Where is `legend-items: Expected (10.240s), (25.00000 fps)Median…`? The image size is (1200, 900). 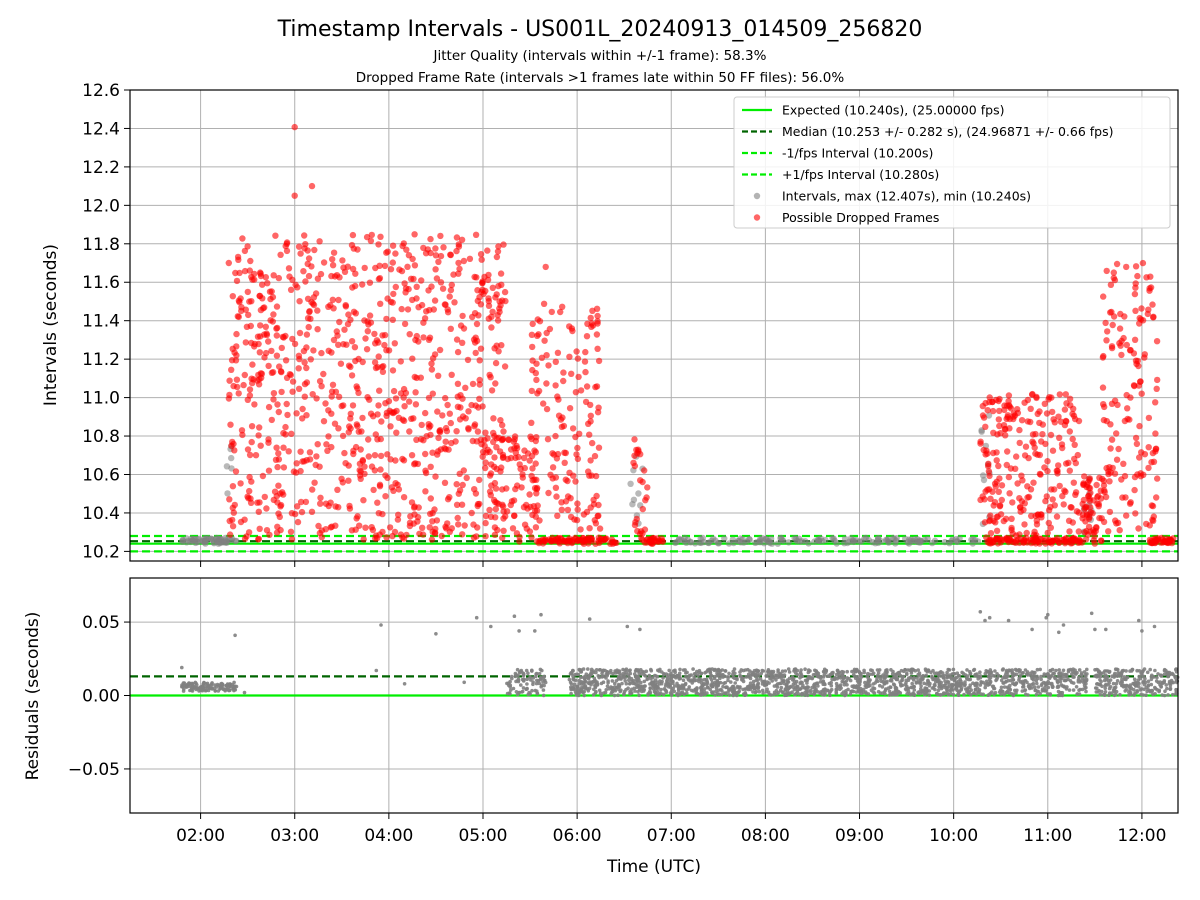 legend-items: Expected (10.240s), (25.00000 fps)Median… is located at coordinates (927, 164).